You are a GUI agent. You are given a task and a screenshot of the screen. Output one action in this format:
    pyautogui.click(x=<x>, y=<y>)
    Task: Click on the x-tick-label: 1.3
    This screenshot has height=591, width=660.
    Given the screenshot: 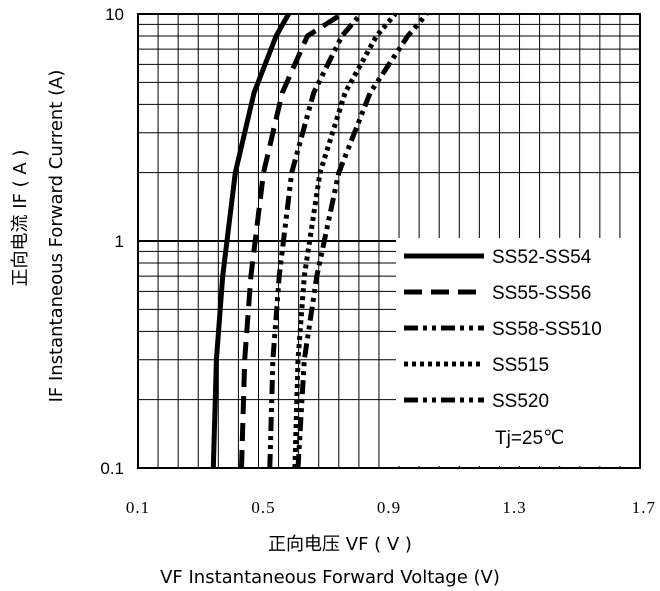 What is the action you would take?
    pyautogui.click(x=514, y=507)
    